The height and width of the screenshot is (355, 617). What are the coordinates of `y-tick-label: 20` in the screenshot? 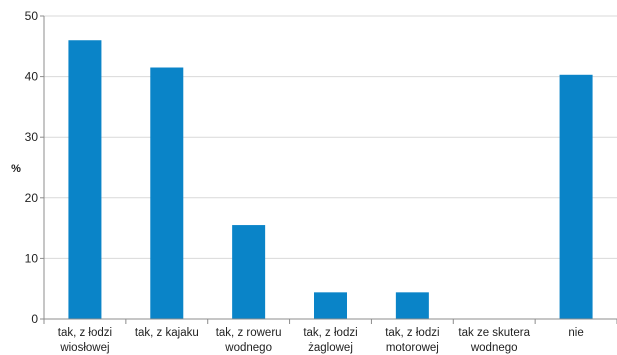 It's located at (32, 198).